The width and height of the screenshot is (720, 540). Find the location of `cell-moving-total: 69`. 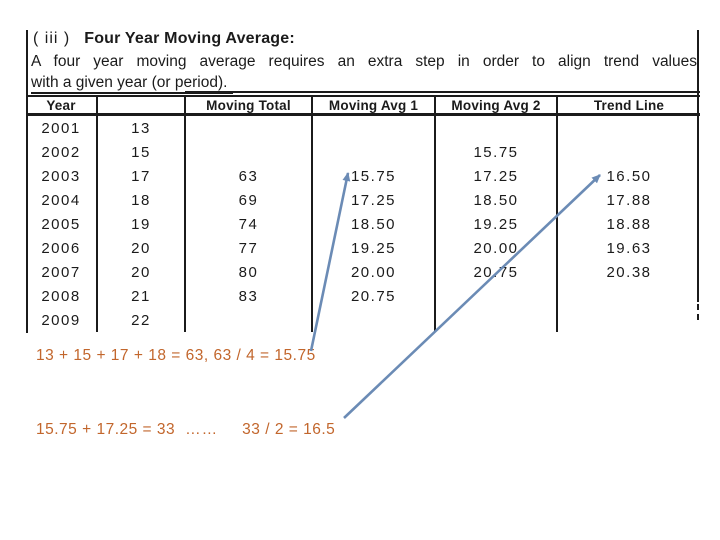

cell-moving-total: 69 is located at coordinates (248, 200).